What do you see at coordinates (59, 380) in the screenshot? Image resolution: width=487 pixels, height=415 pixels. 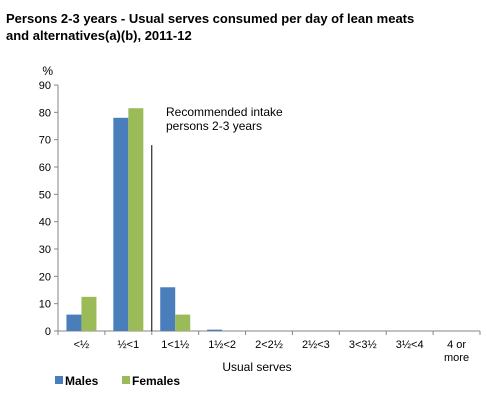 I see `legend-swatch-males` at bounding box center [59, 380].